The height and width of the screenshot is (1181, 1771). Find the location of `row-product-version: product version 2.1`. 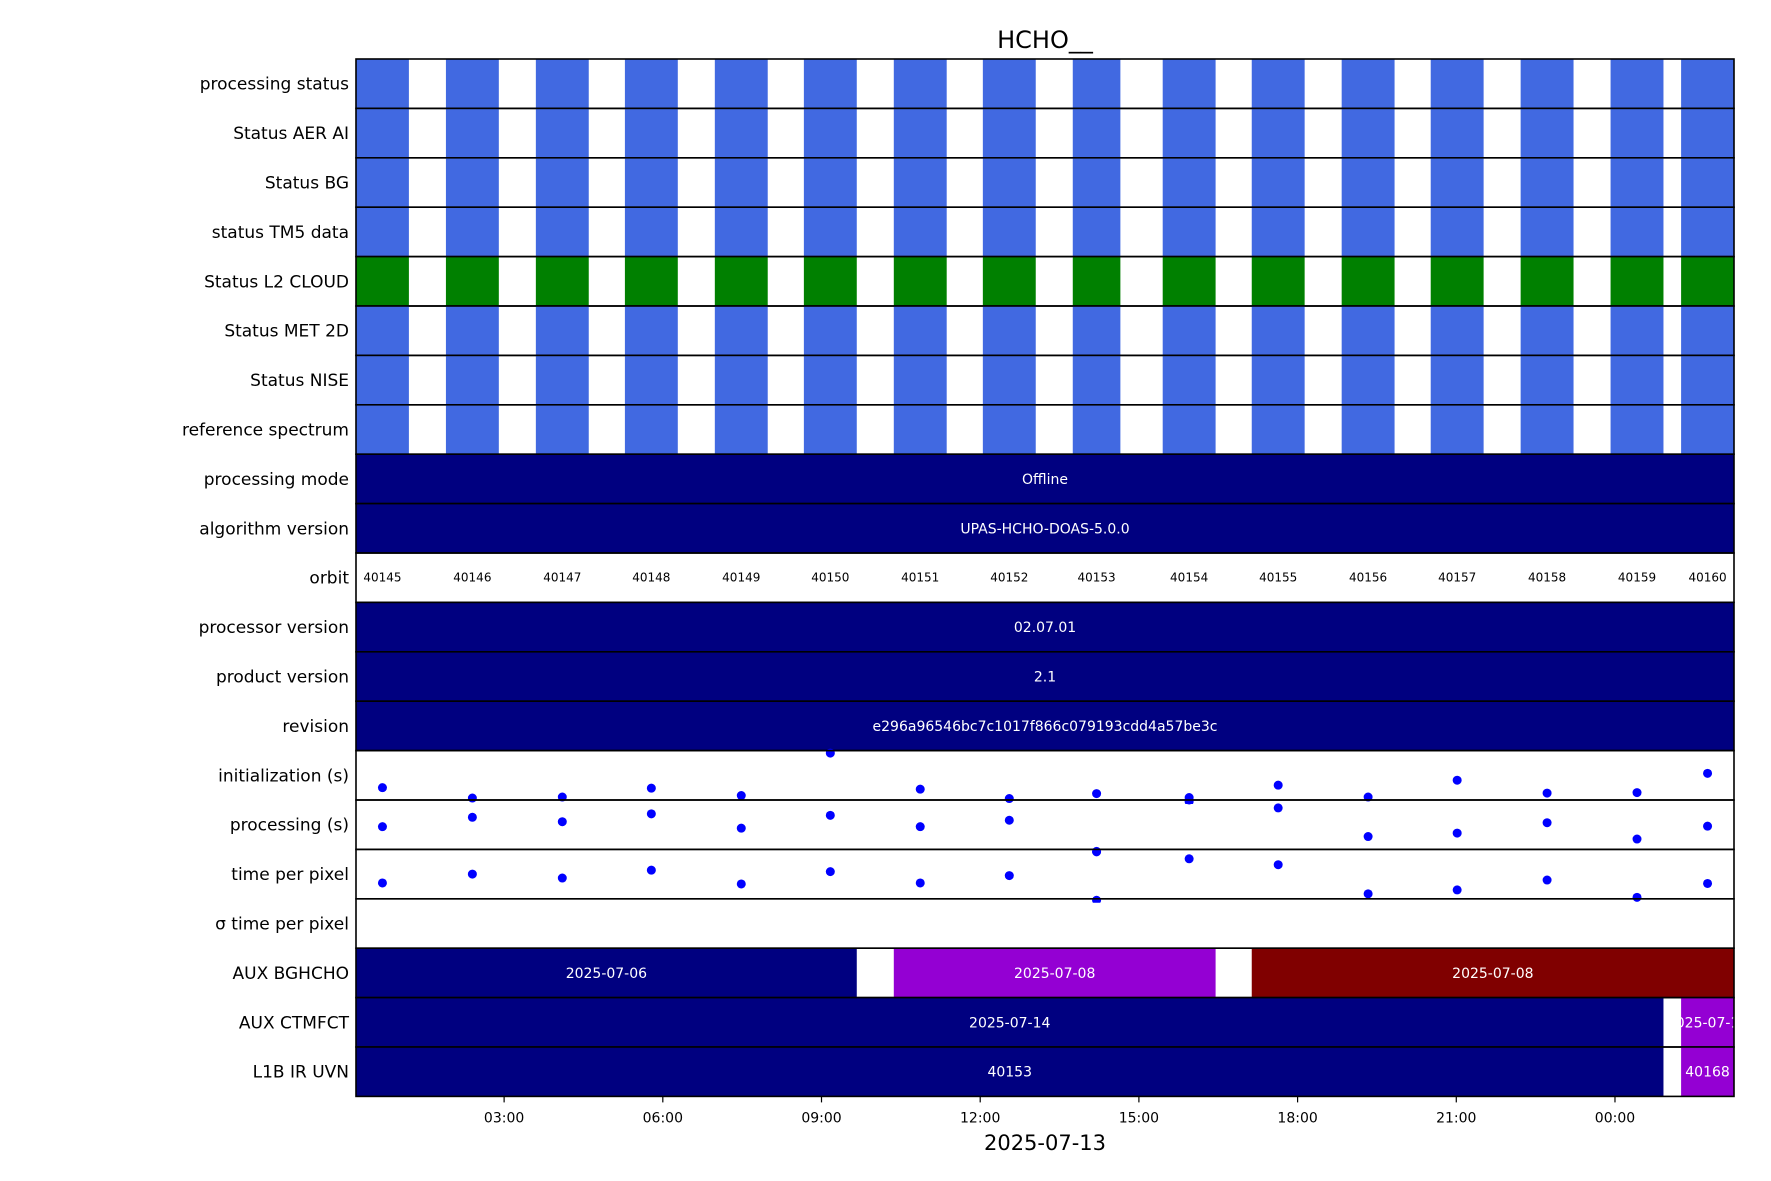

row-product-version: product version 2.1 is located at coordinates (975, 676).